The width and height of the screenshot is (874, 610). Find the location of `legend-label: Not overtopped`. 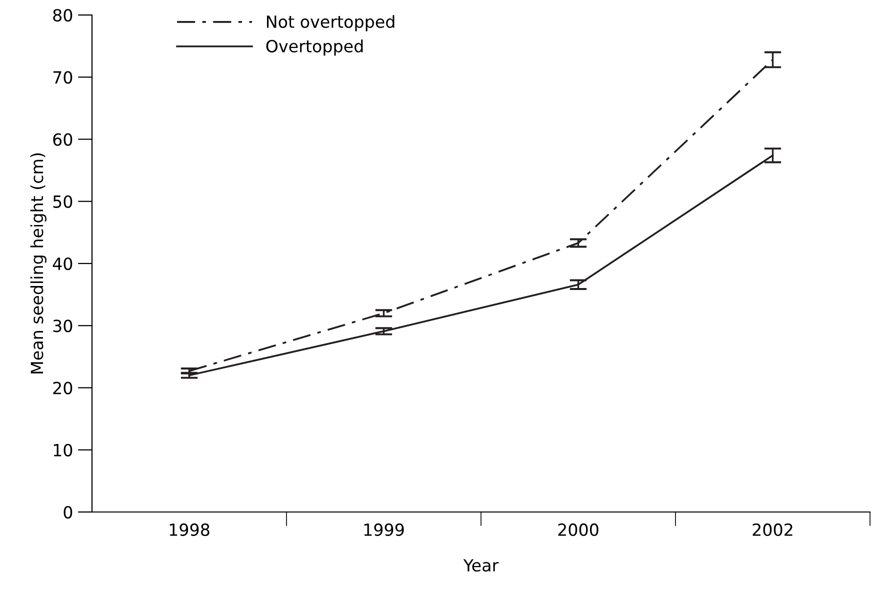

legend-label: Not overtopped is located at coordinates (330, 23).